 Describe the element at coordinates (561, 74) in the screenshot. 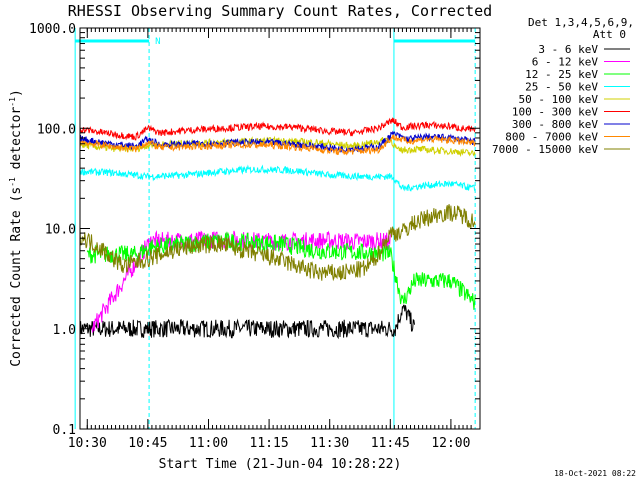

I see `legend-label-3: 12 - 25 keV` at that location.